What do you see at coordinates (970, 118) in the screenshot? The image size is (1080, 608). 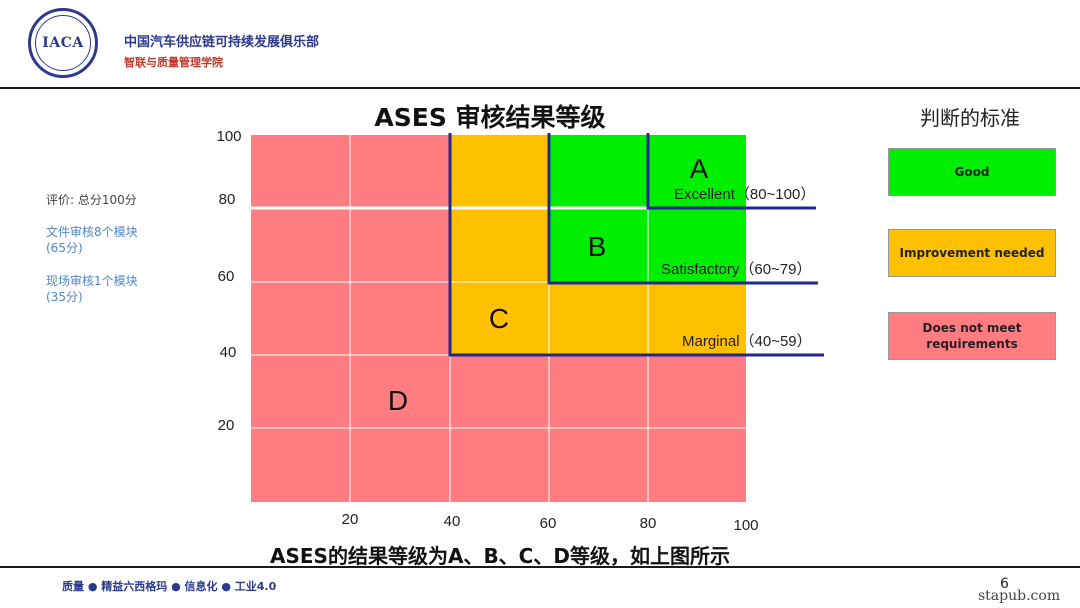 I see `criteria-title: 判断的标准` at bounding box center [970, 118].